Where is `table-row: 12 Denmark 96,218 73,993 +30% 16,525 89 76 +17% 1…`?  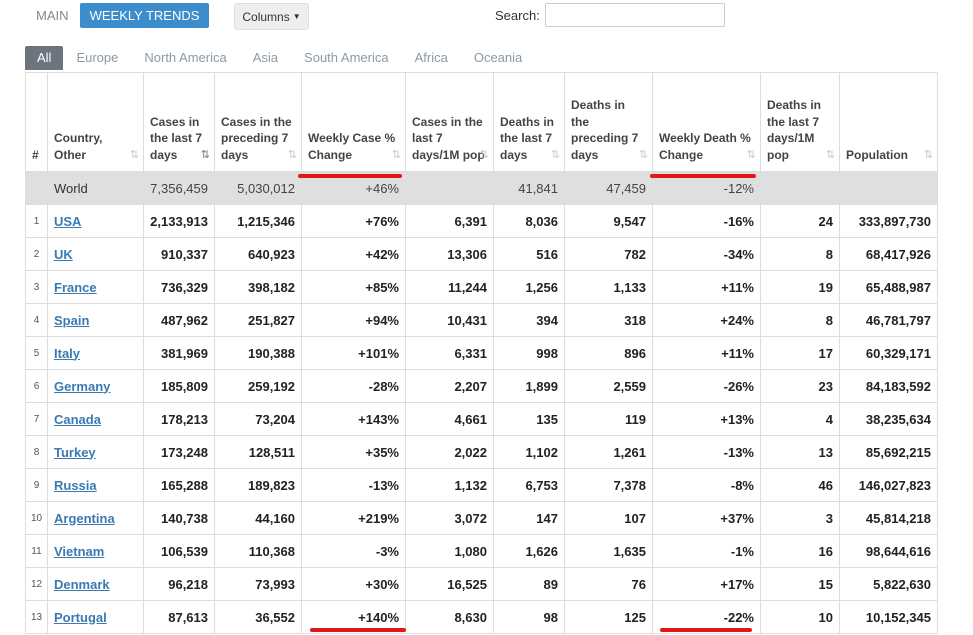
table-row: 12 Denmark 96,218 73,993 +30% 16,525 89 76 +17% 1… is located at coordinates (481, 584).